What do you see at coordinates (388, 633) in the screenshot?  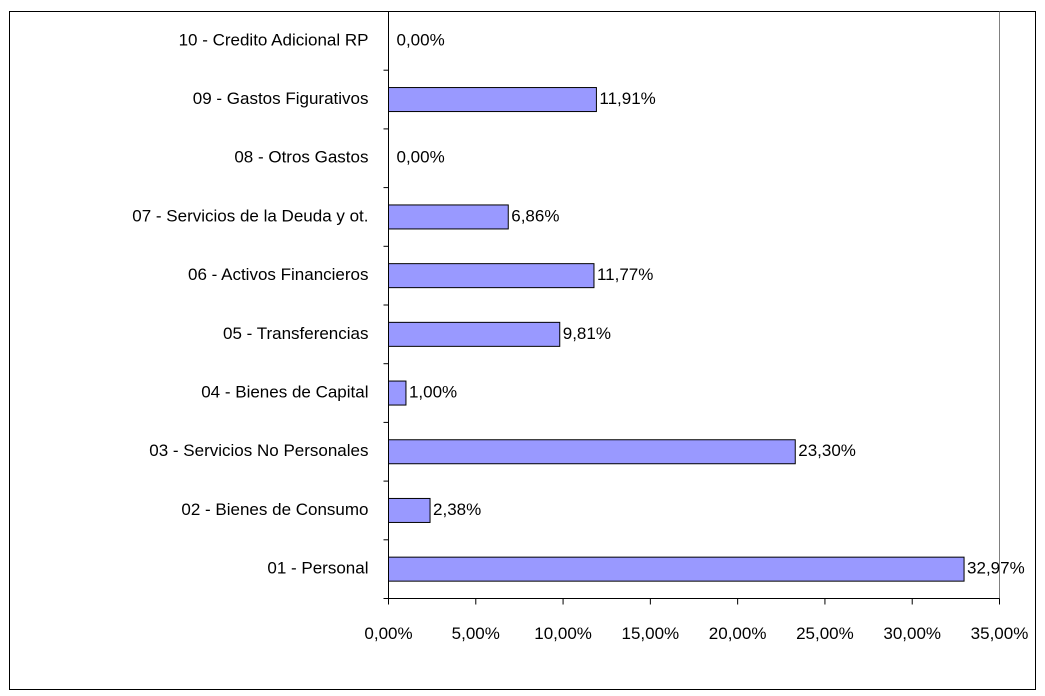 I see `x-tick-label: 0,00%` at bounding box center [388, 633].